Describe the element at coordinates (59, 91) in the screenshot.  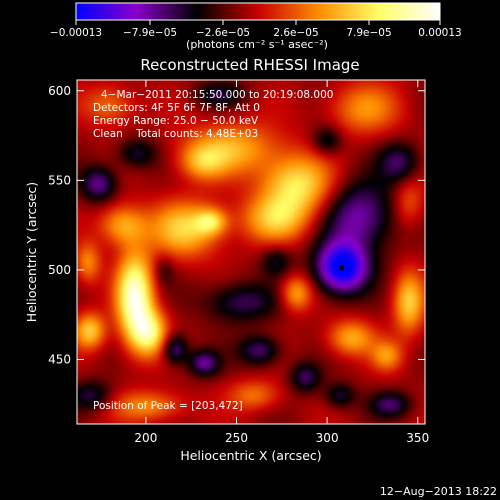
I see `y-tick-label: 600` at that location.